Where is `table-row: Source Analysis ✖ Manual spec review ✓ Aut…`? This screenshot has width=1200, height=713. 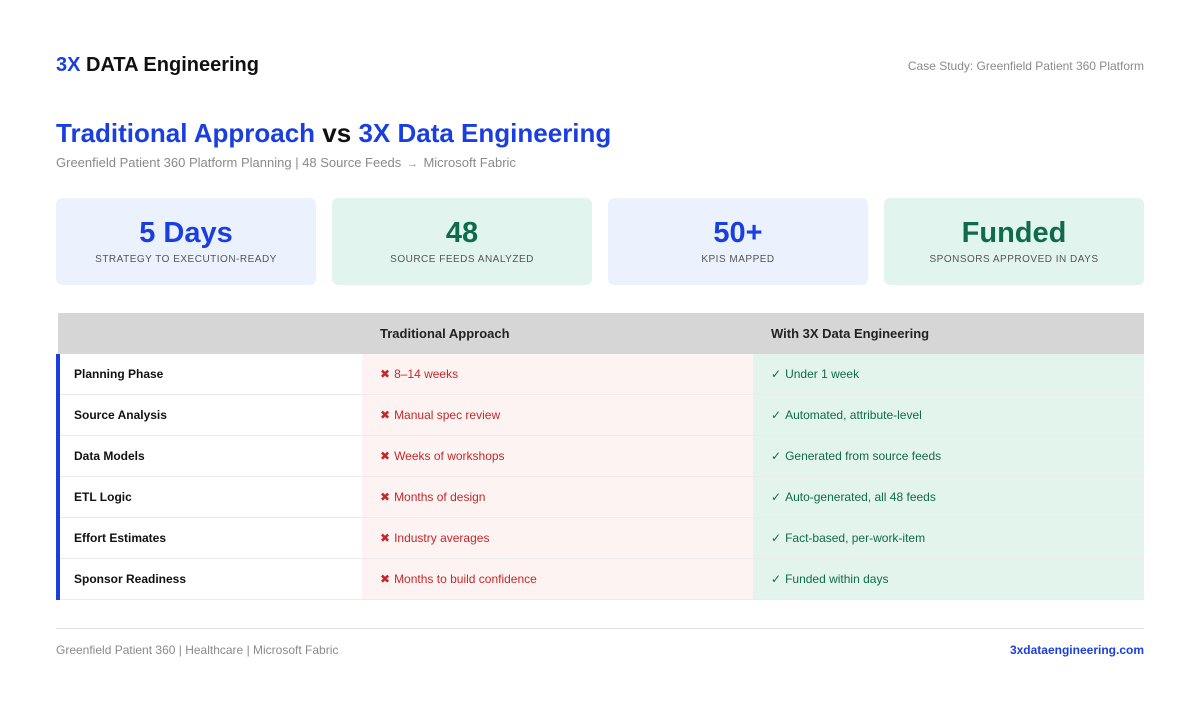
table-row: Source Analysis ✖ Manual spec review ✓ Aut… is located at coordinates (602, 415).